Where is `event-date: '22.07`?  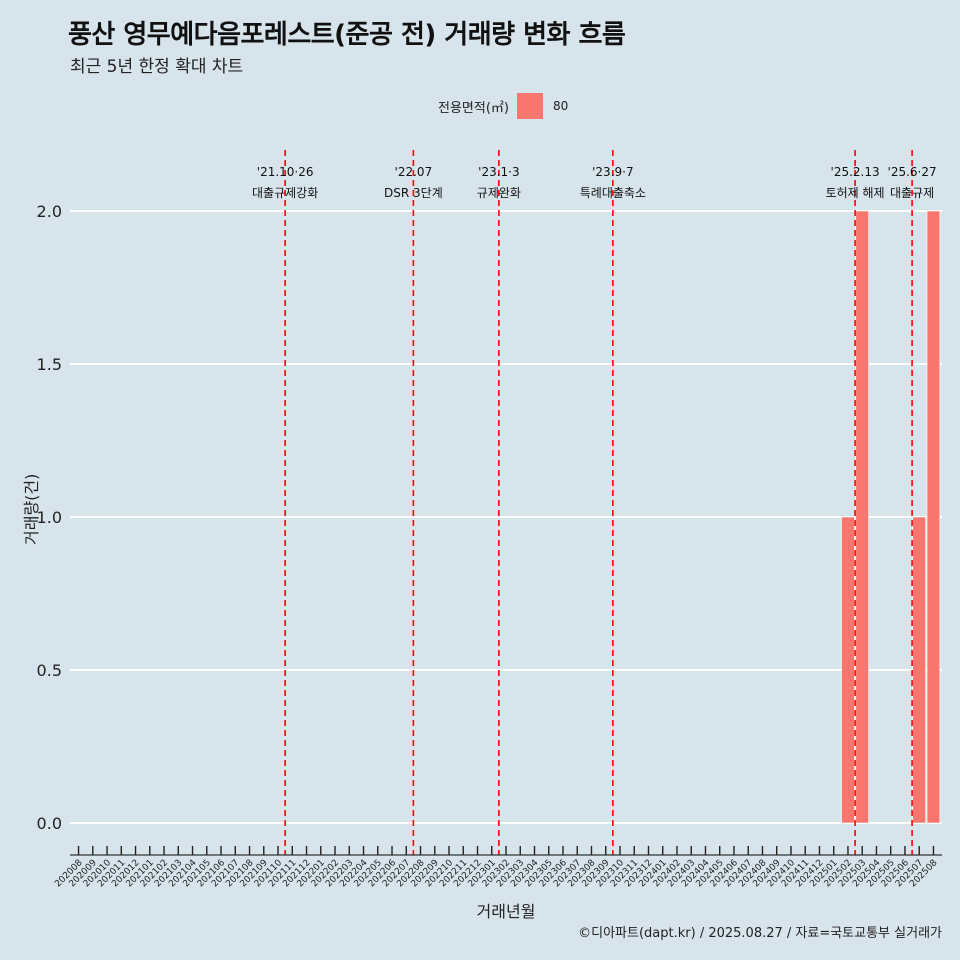
event-date: '22.07 is located at coordinates (414, 172).